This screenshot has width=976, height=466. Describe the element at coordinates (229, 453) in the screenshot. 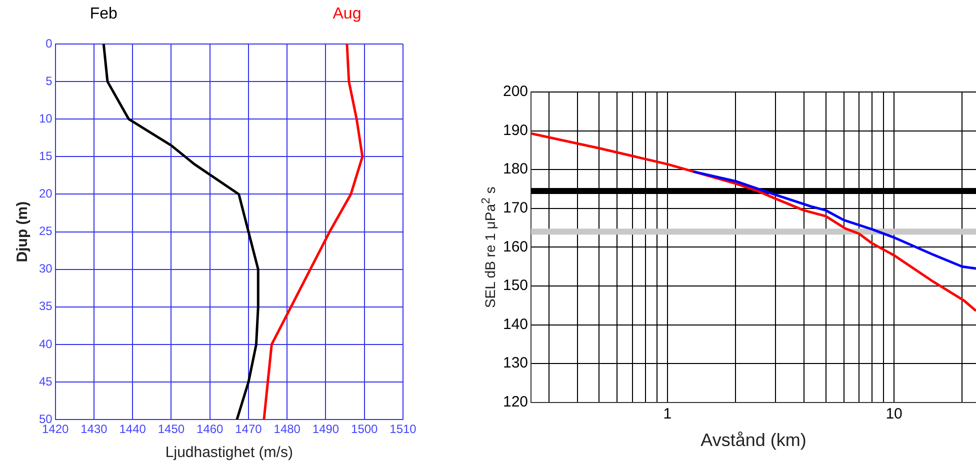

I see `x-axis-title: Ljudhastighet (m/s)` at that location.